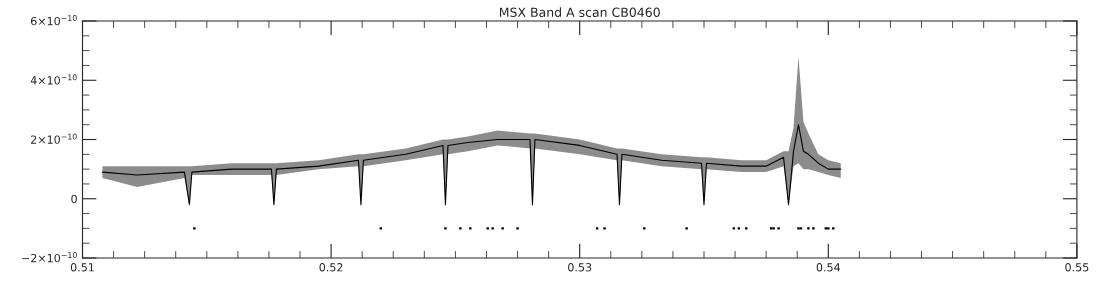 The width and height of the screenshot is (1100, 300). What do you see at coordinates (53, 20) in the screenshot?
I see `y-tick-label: 6×10$^{−10}$` at bounding box center [53, 20].